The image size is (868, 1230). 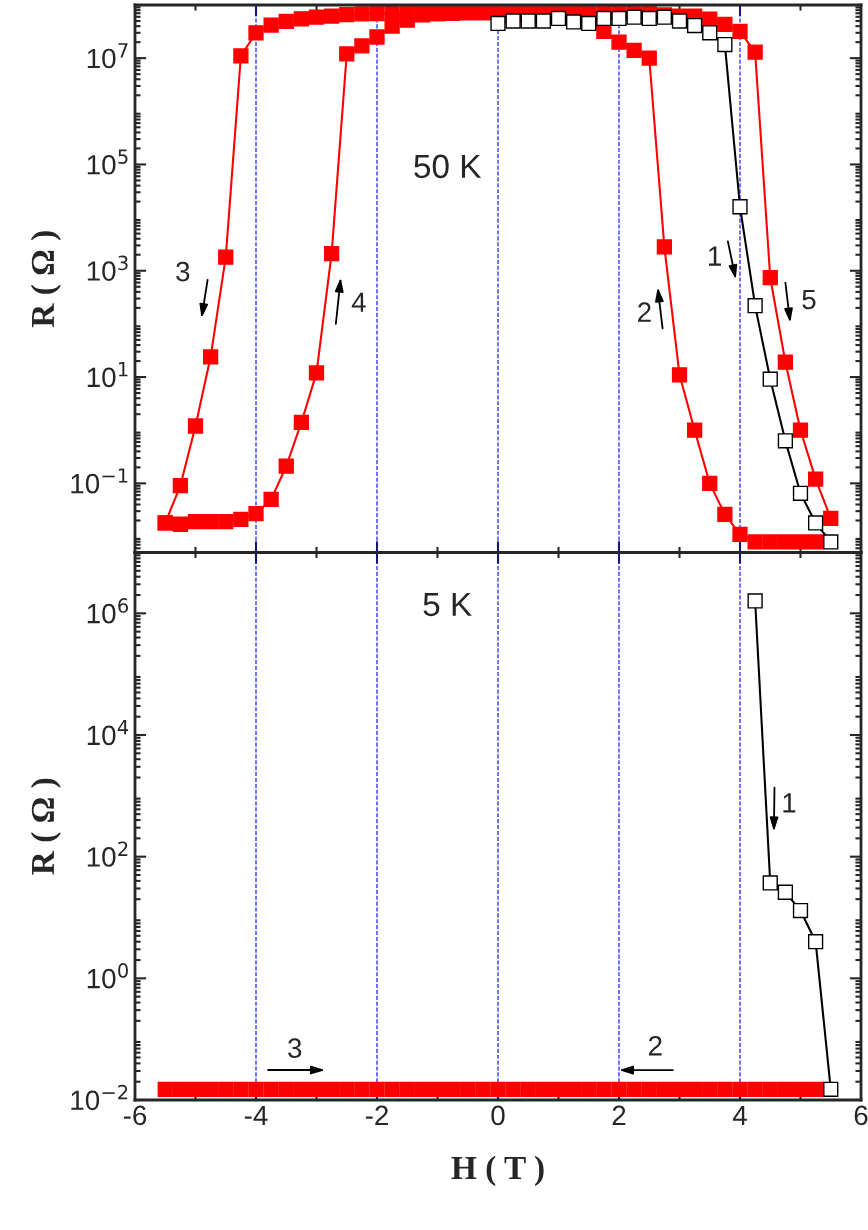 I want to click on x-tick-label: 4, so click(x=739, y=1115).